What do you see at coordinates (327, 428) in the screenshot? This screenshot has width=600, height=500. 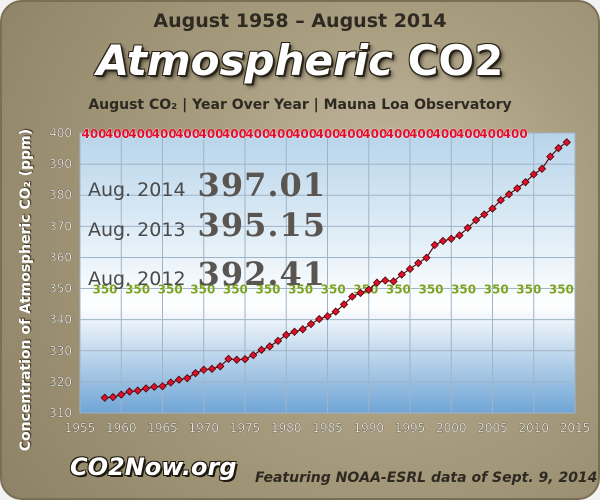 I see `x-tick-label: 1985` at bounding box center [327, 428].